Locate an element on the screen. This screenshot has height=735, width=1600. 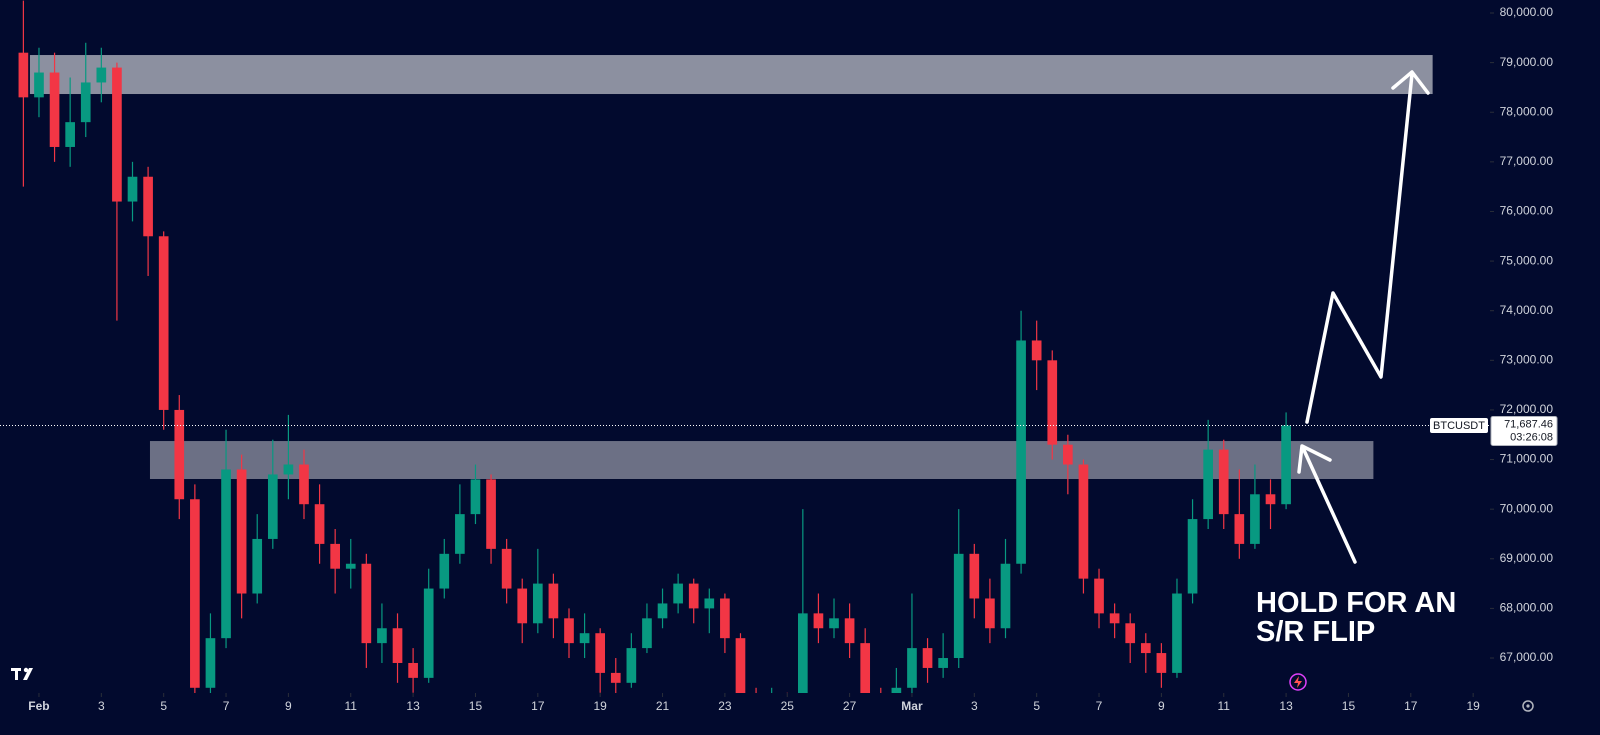
y-tick-label: 75,000.00 is located at coordinates (1527, 260).